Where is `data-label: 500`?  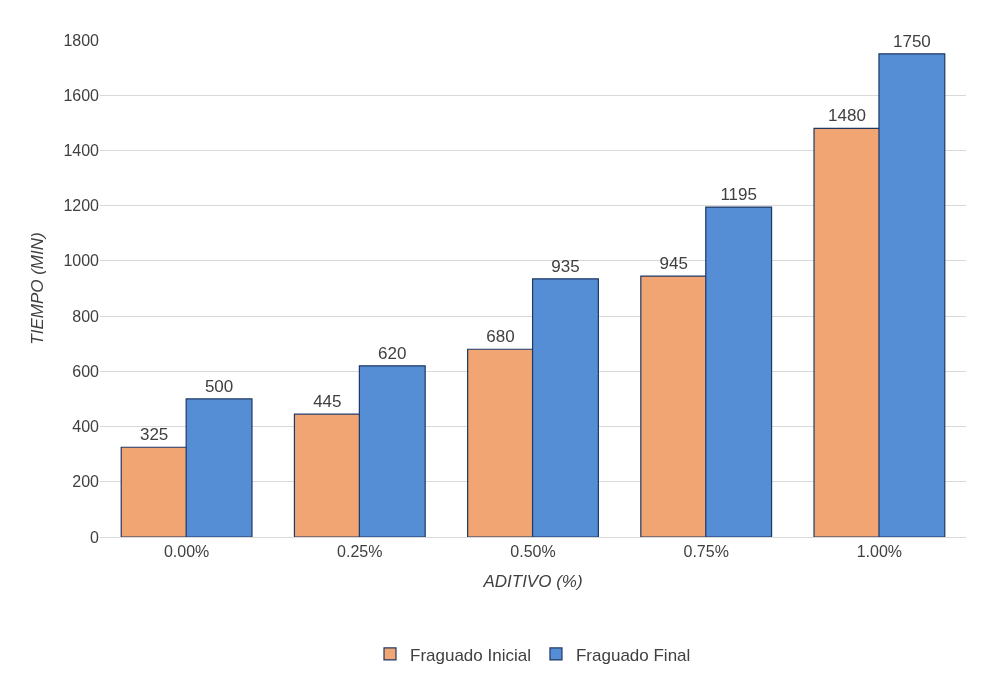
data-label: 500 is located at coordinates (219, 386).